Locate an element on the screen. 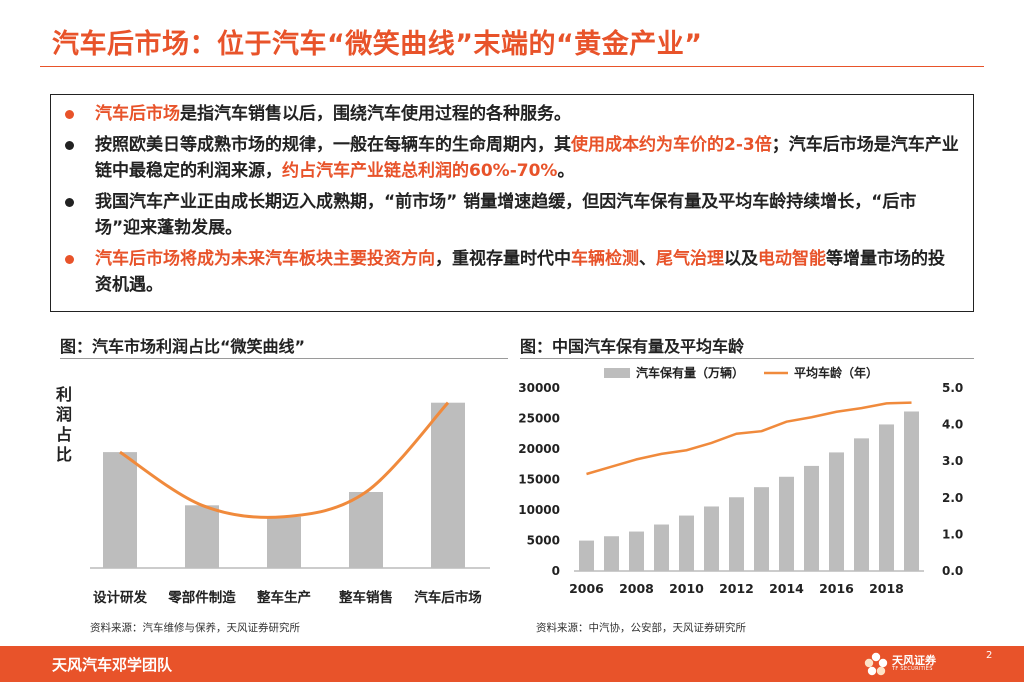 This screenshot has height=682, width=1024. category-label: 汽车后市场 is located at coordinates (448, 597).